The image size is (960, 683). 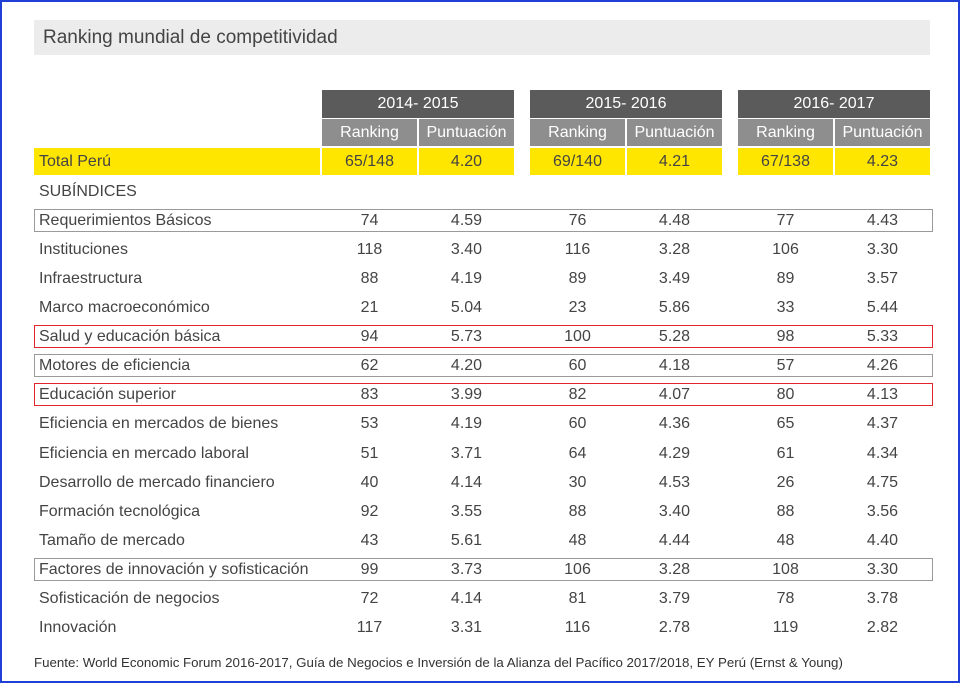 What do you see at coordinates (577, 279) in the screenshot?
I see `ranking-value: 89` at bounding box center [577, 279].